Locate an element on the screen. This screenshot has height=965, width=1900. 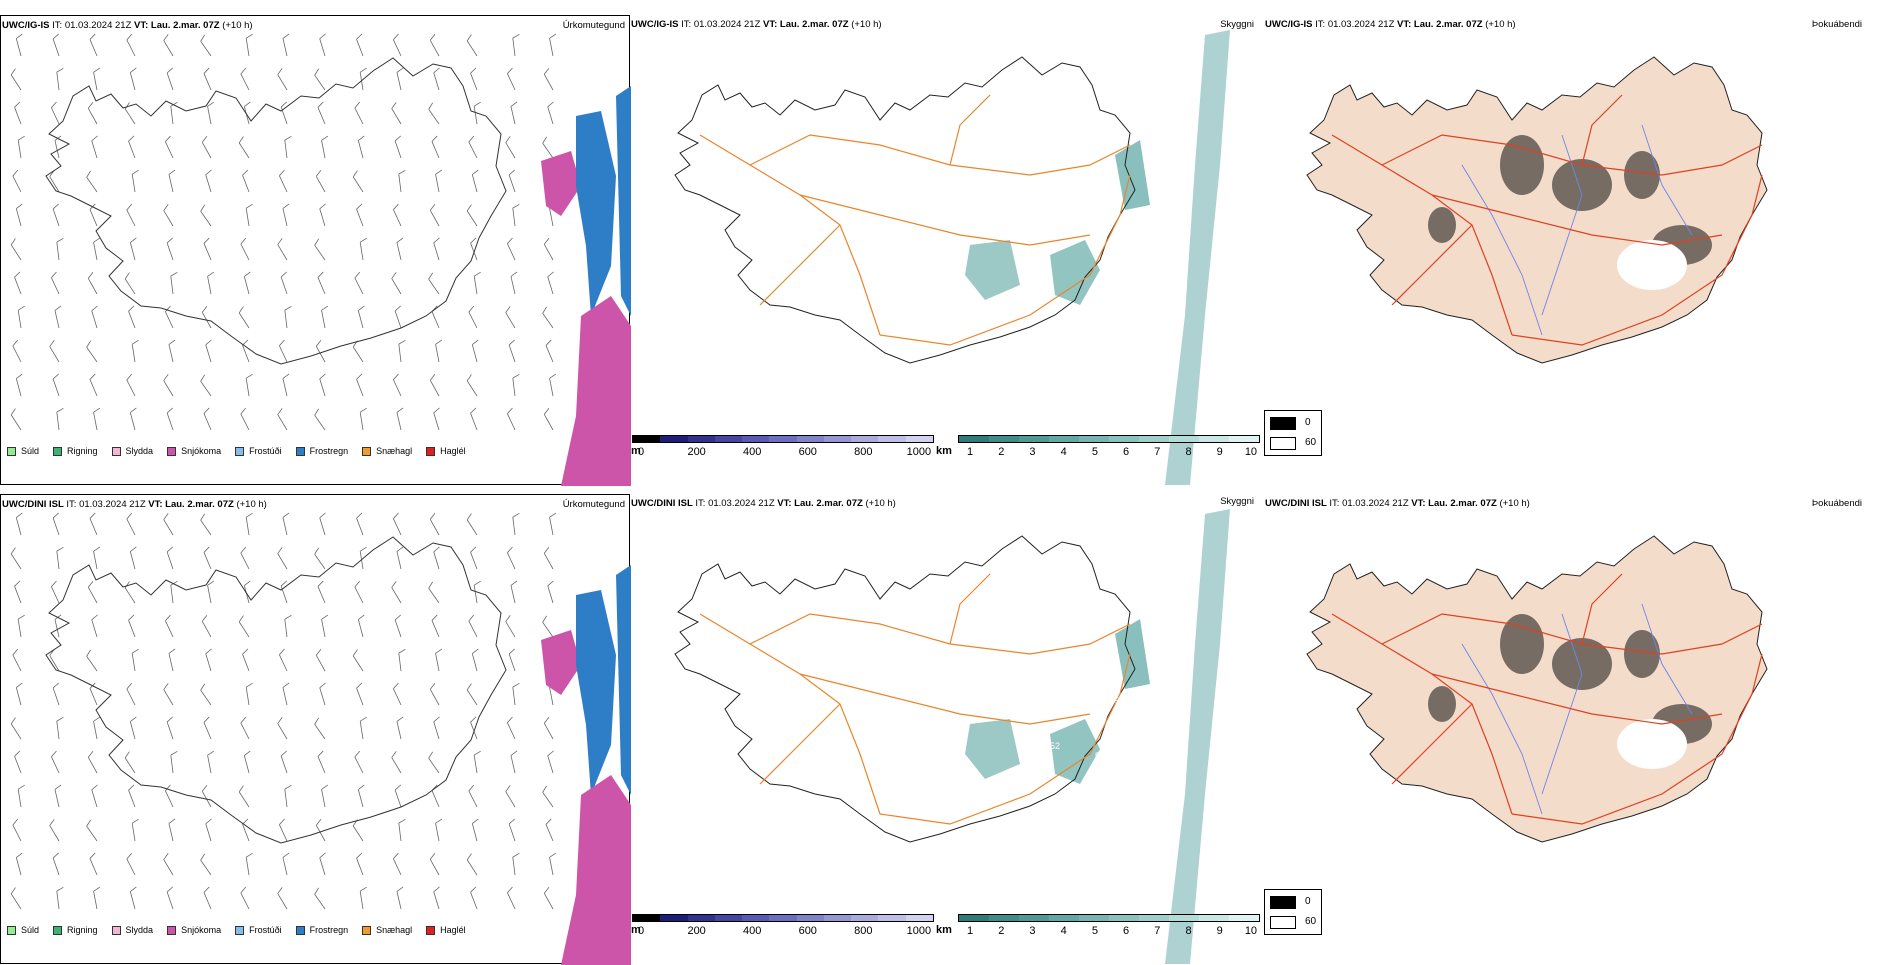
wind-barbs is located at coordinates (283, 711).